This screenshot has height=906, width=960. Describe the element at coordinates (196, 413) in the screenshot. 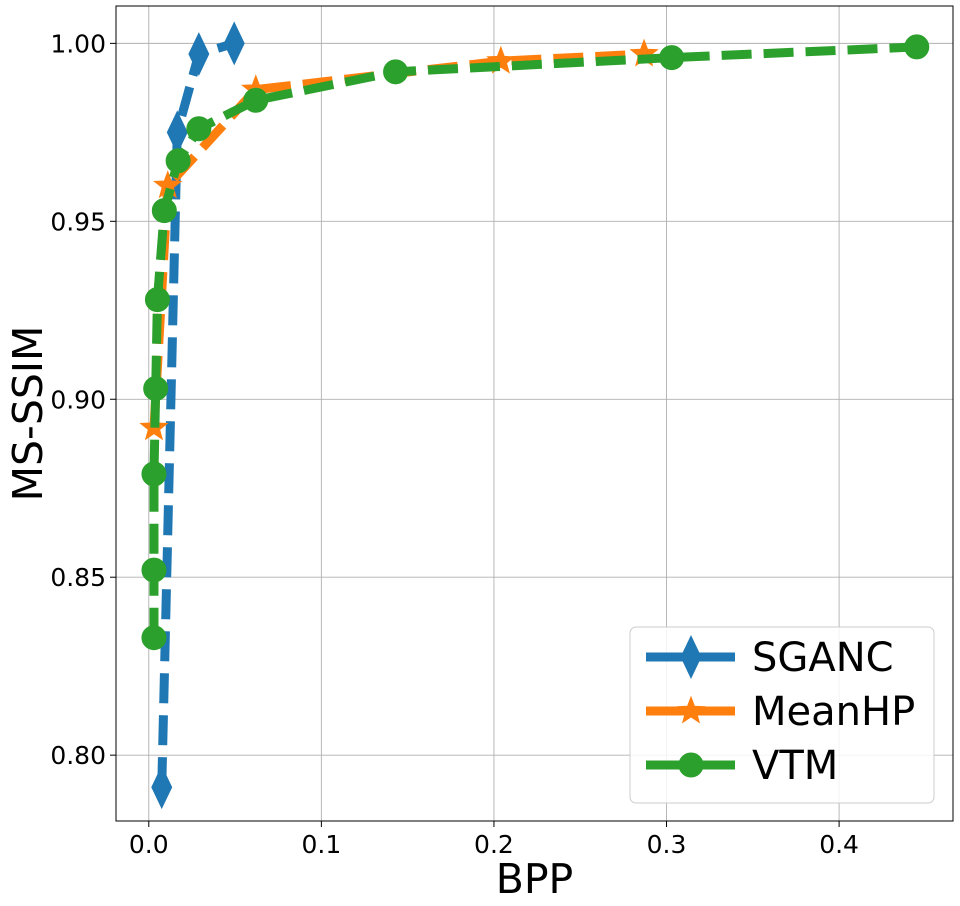

I see `series-line` at that location.